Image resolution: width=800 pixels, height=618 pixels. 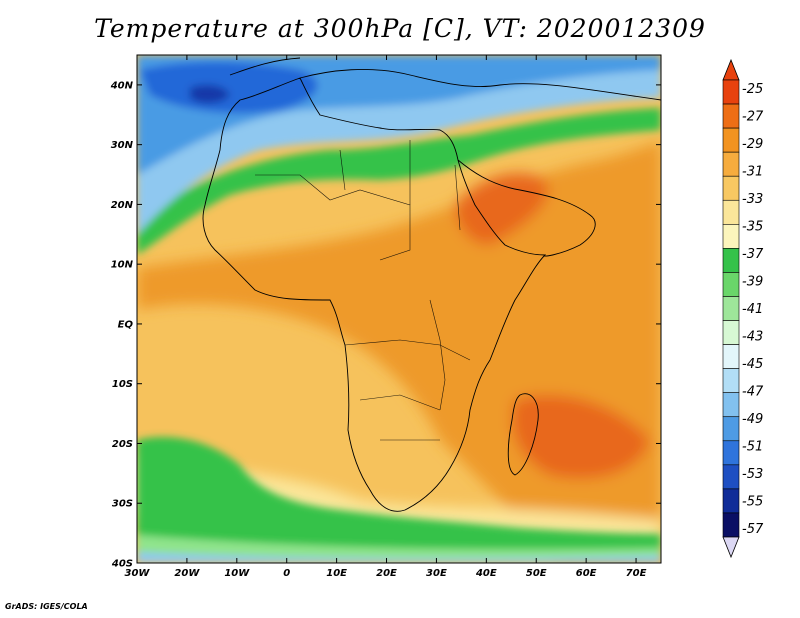 What do you see at coordinates (526, 208) in the screenshot?
I see `arabia-coastline` at bounding box center [526, 208].